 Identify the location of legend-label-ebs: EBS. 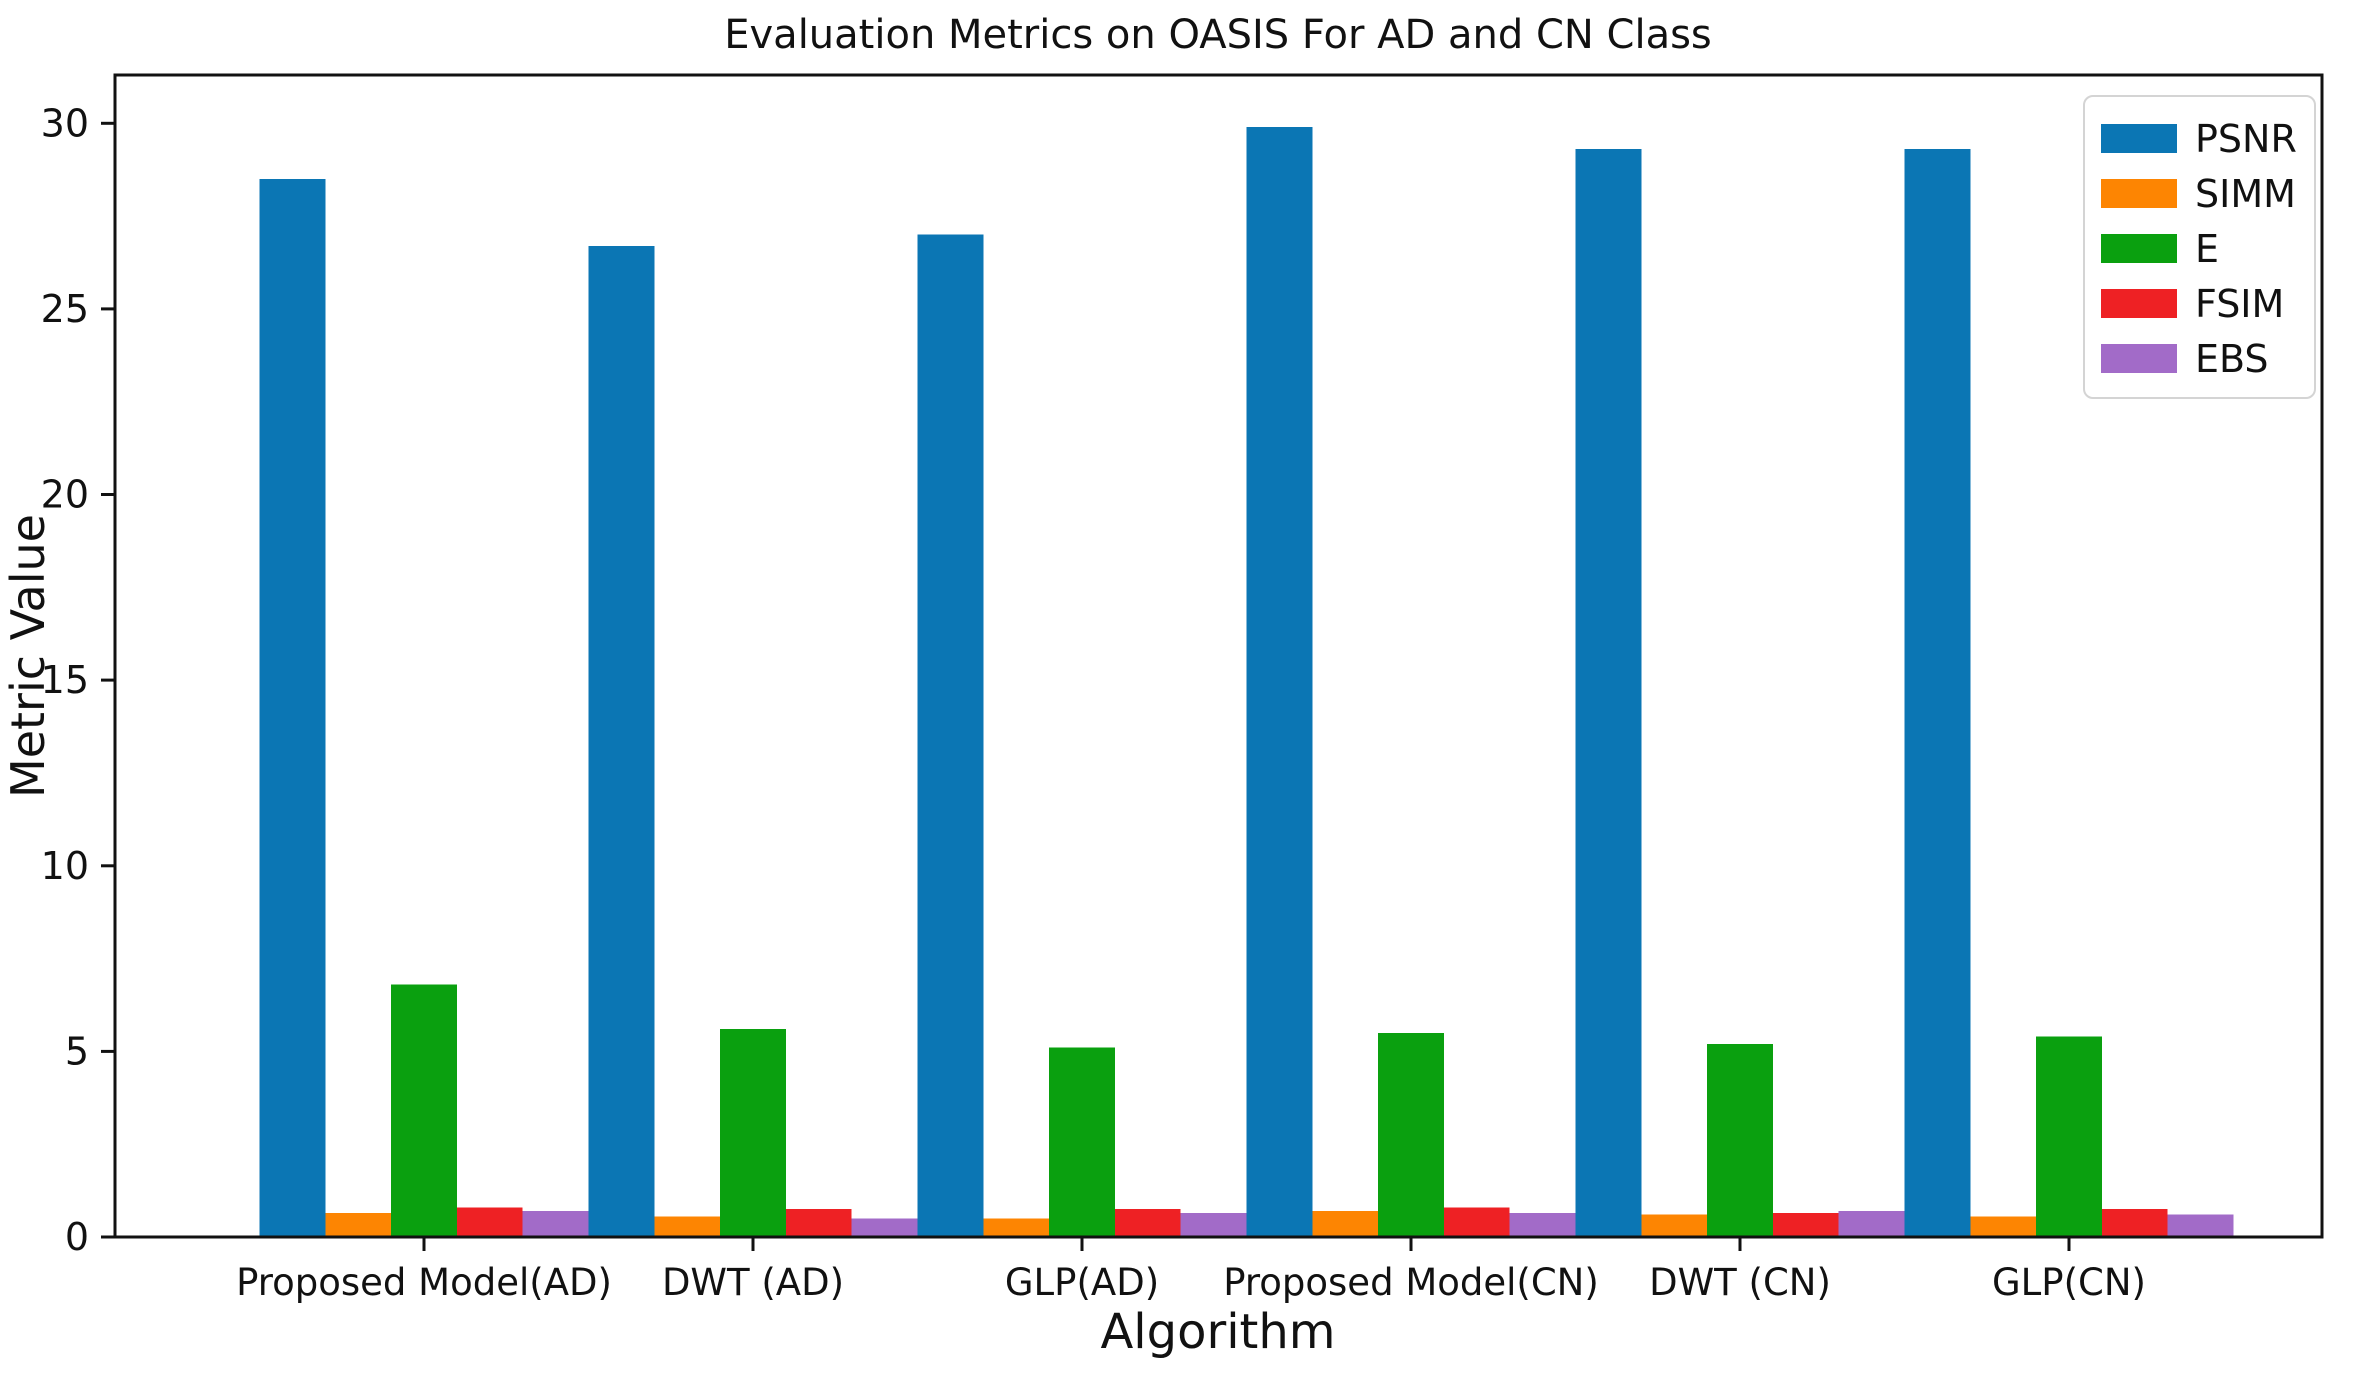
(2232, 358).